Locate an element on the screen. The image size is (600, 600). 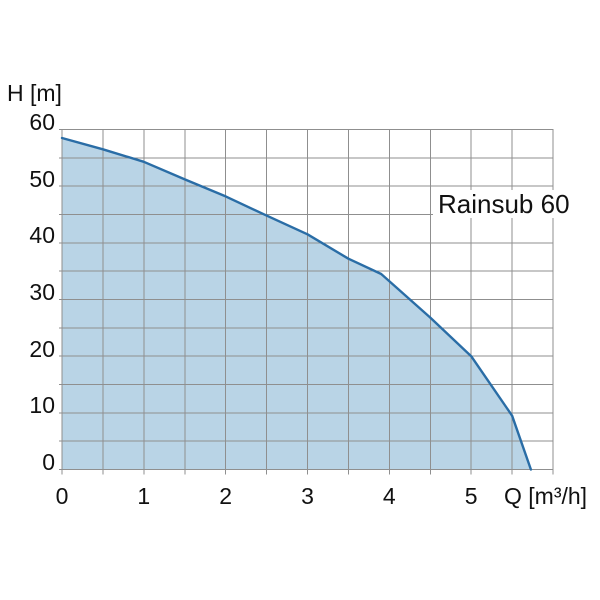
y-tick-label: 20 is located at coordinates (42, 348).